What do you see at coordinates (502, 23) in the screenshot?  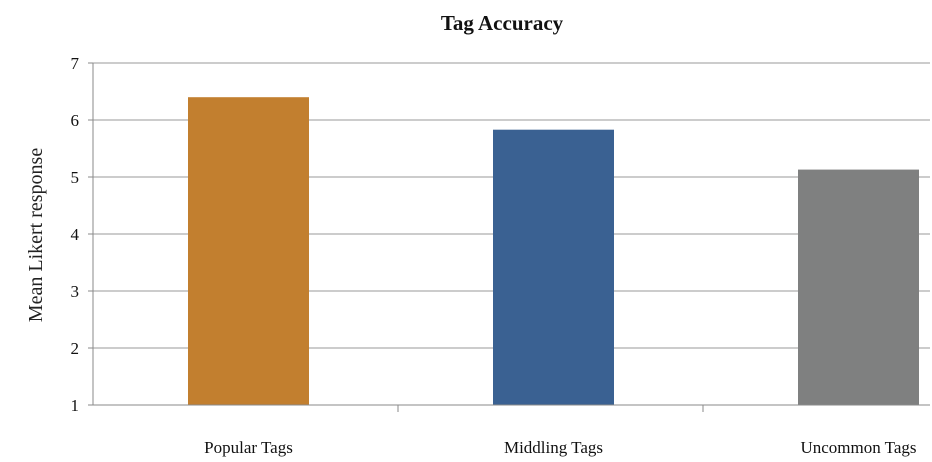 I see `chart-title: Tag Accuracy` at bounding box center [502, 23].